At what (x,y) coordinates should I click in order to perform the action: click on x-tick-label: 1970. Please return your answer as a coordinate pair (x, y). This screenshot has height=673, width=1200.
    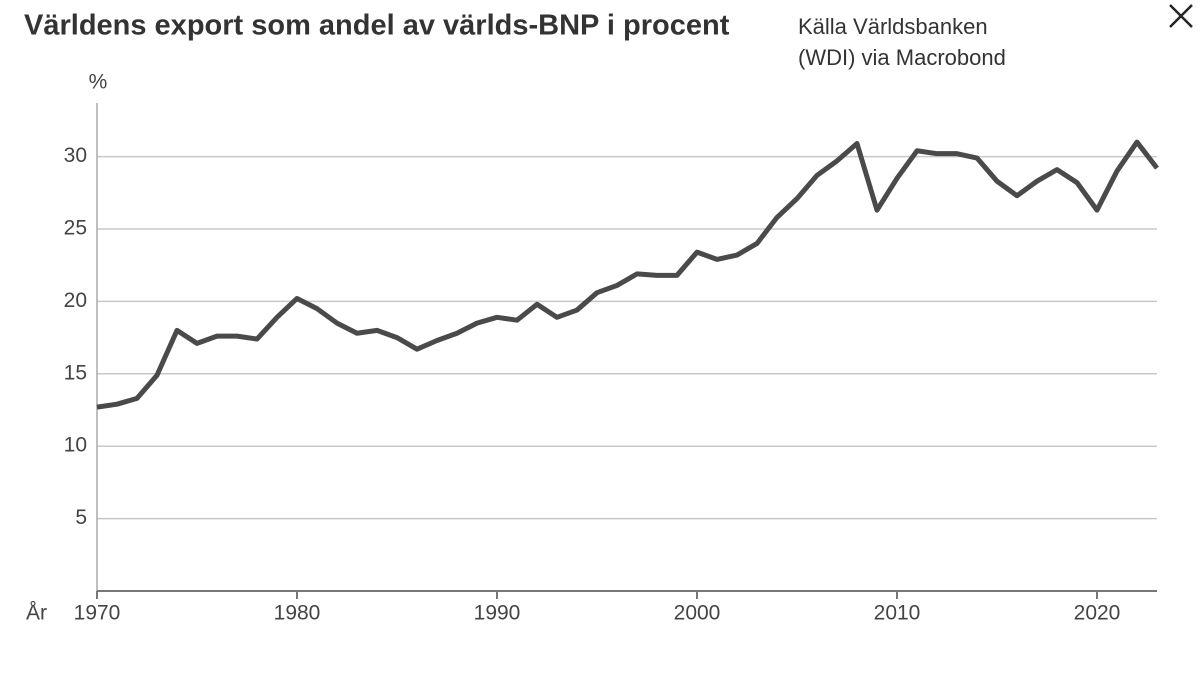
    Looking at the image, I should click on (97, 613).